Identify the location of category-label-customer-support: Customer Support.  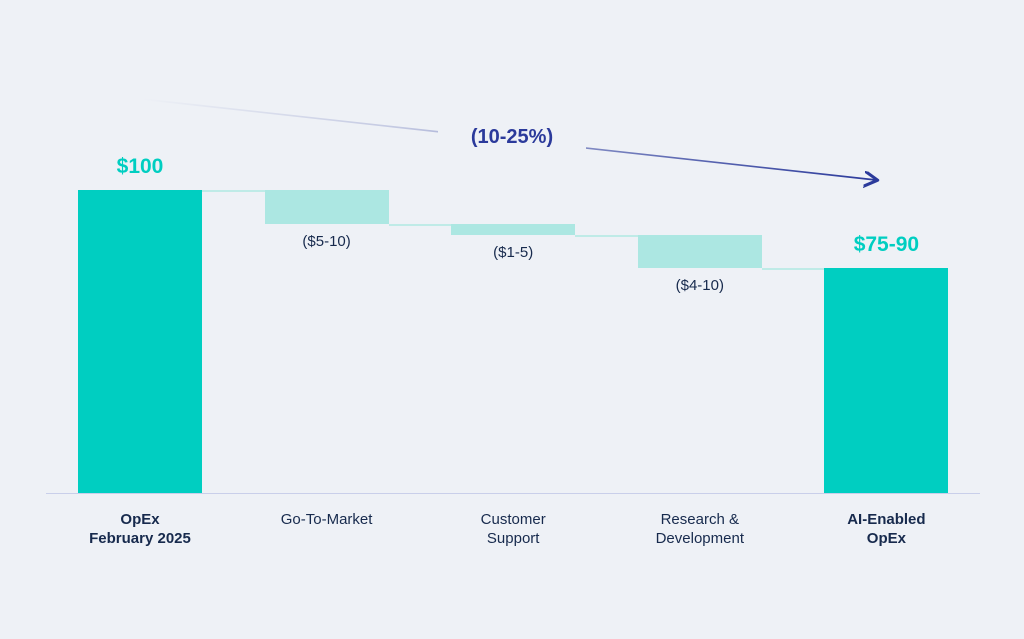
(513, 529).